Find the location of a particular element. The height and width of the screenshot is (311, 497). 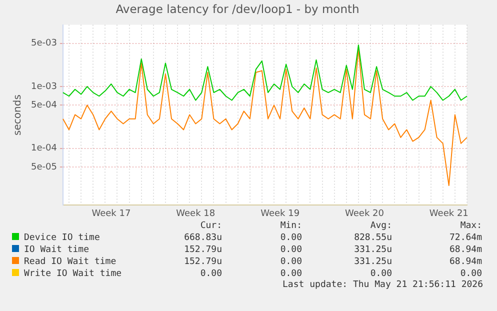

y-tick-label: 5e-03 is located at coordinates (43, 43).